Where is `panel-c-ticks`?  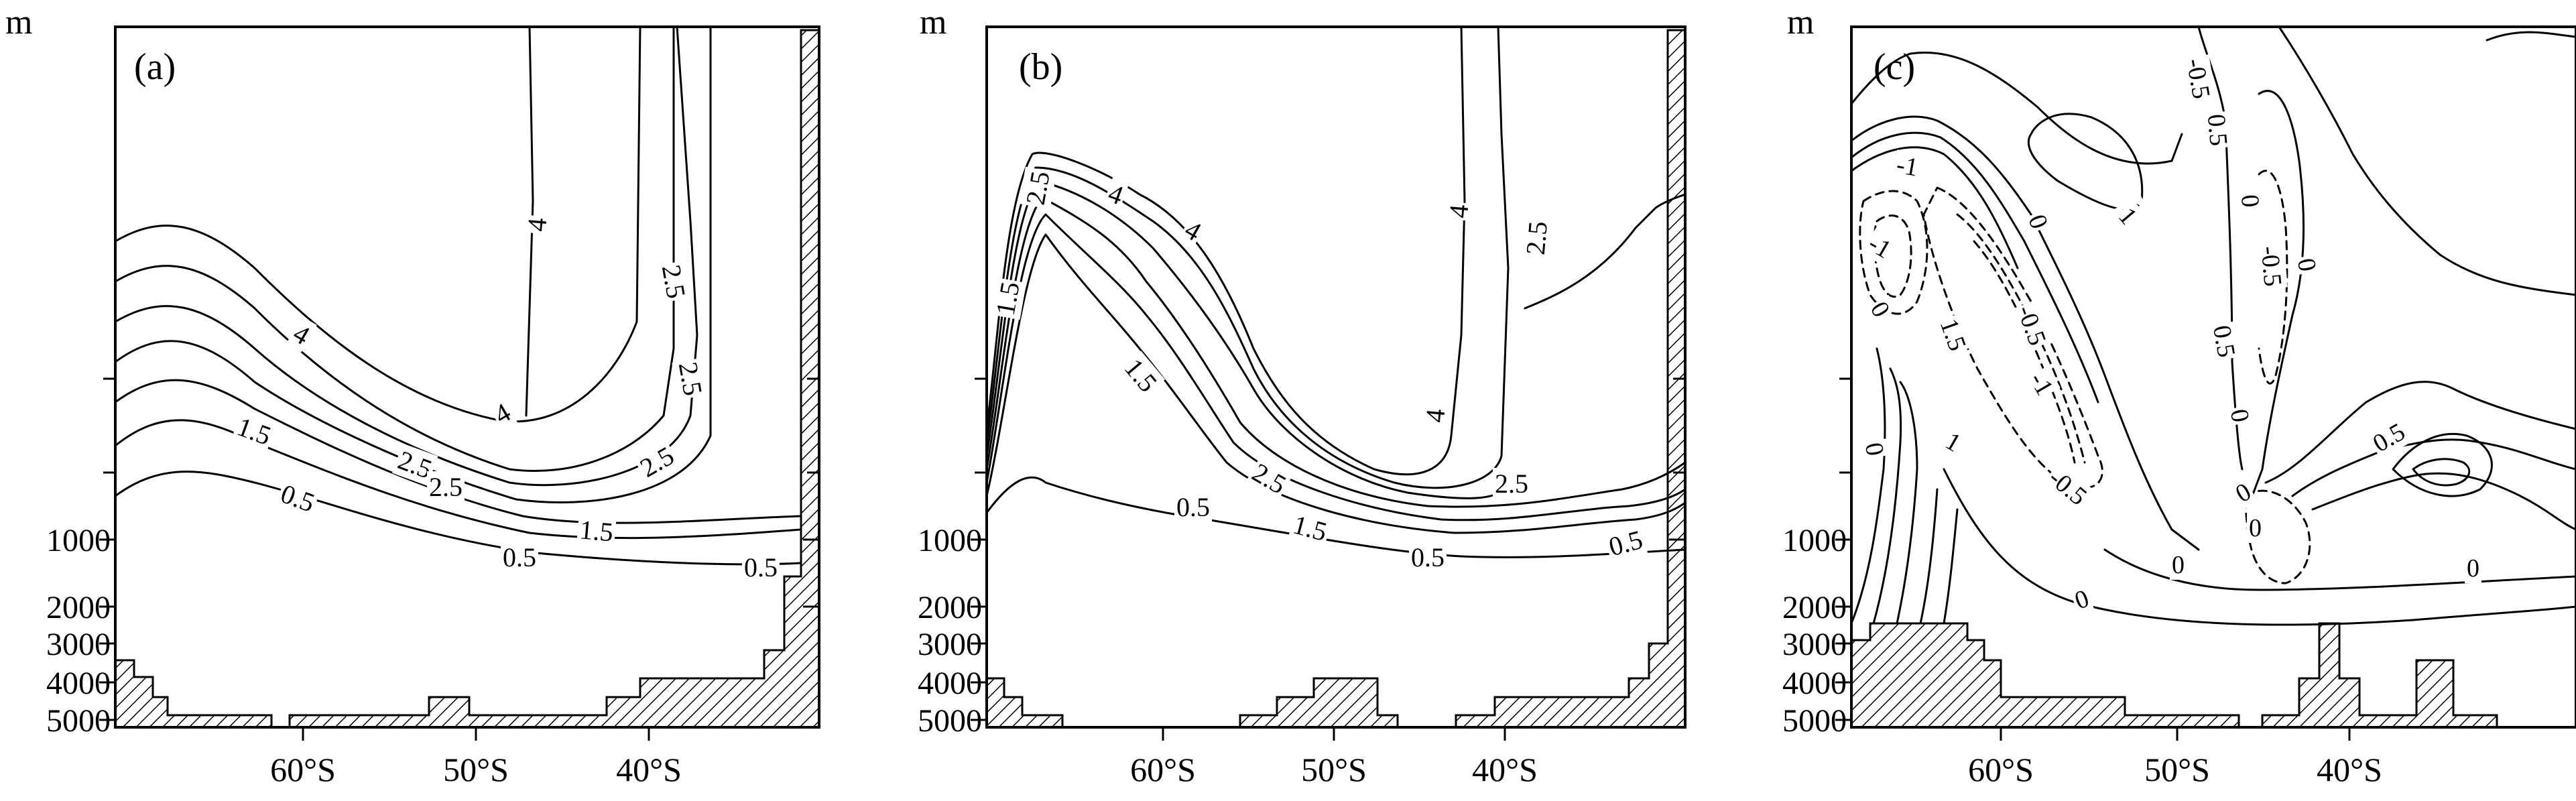
panel-c-ticks is located at coordinates (2093, 559).